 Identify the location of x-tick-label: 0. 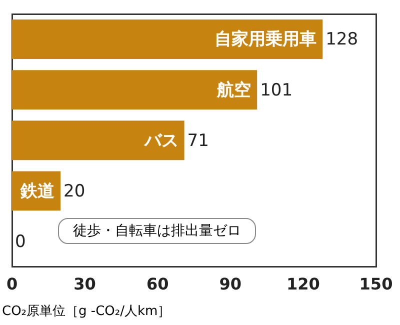
(12, 284).